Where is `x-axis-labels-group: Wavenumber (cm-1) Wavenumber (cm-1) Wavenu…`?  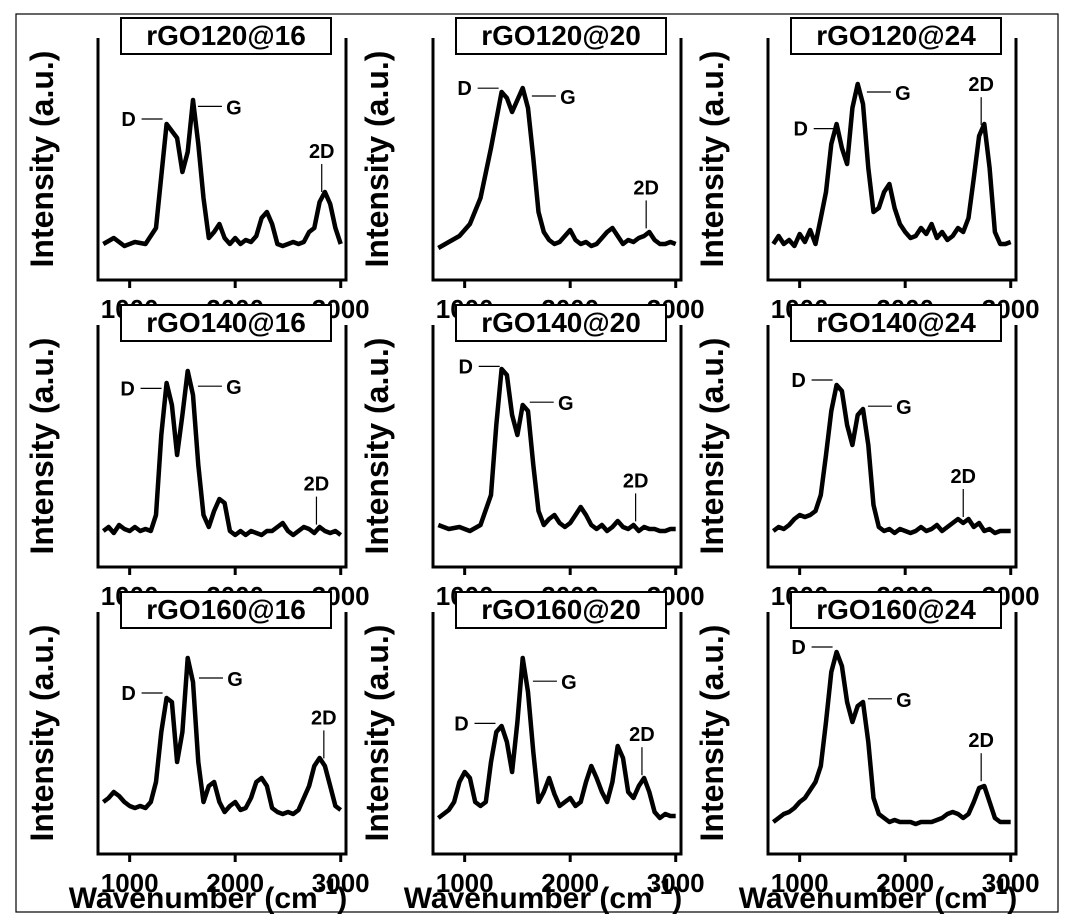
x-axis-labels-group: Wavenumber (cm-1) Wavenumber (cm-1) Wavenu… is located at coordinates (543, 894).